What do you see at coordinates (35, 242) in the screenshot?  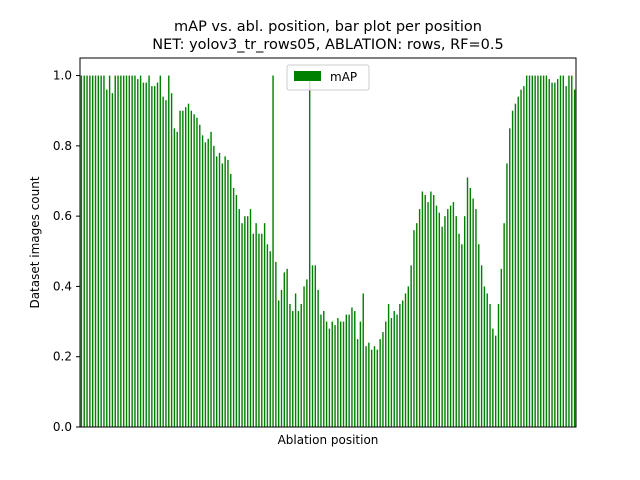 I see `y-axis-label: Dataset images count` at bounding box center [35, 242].